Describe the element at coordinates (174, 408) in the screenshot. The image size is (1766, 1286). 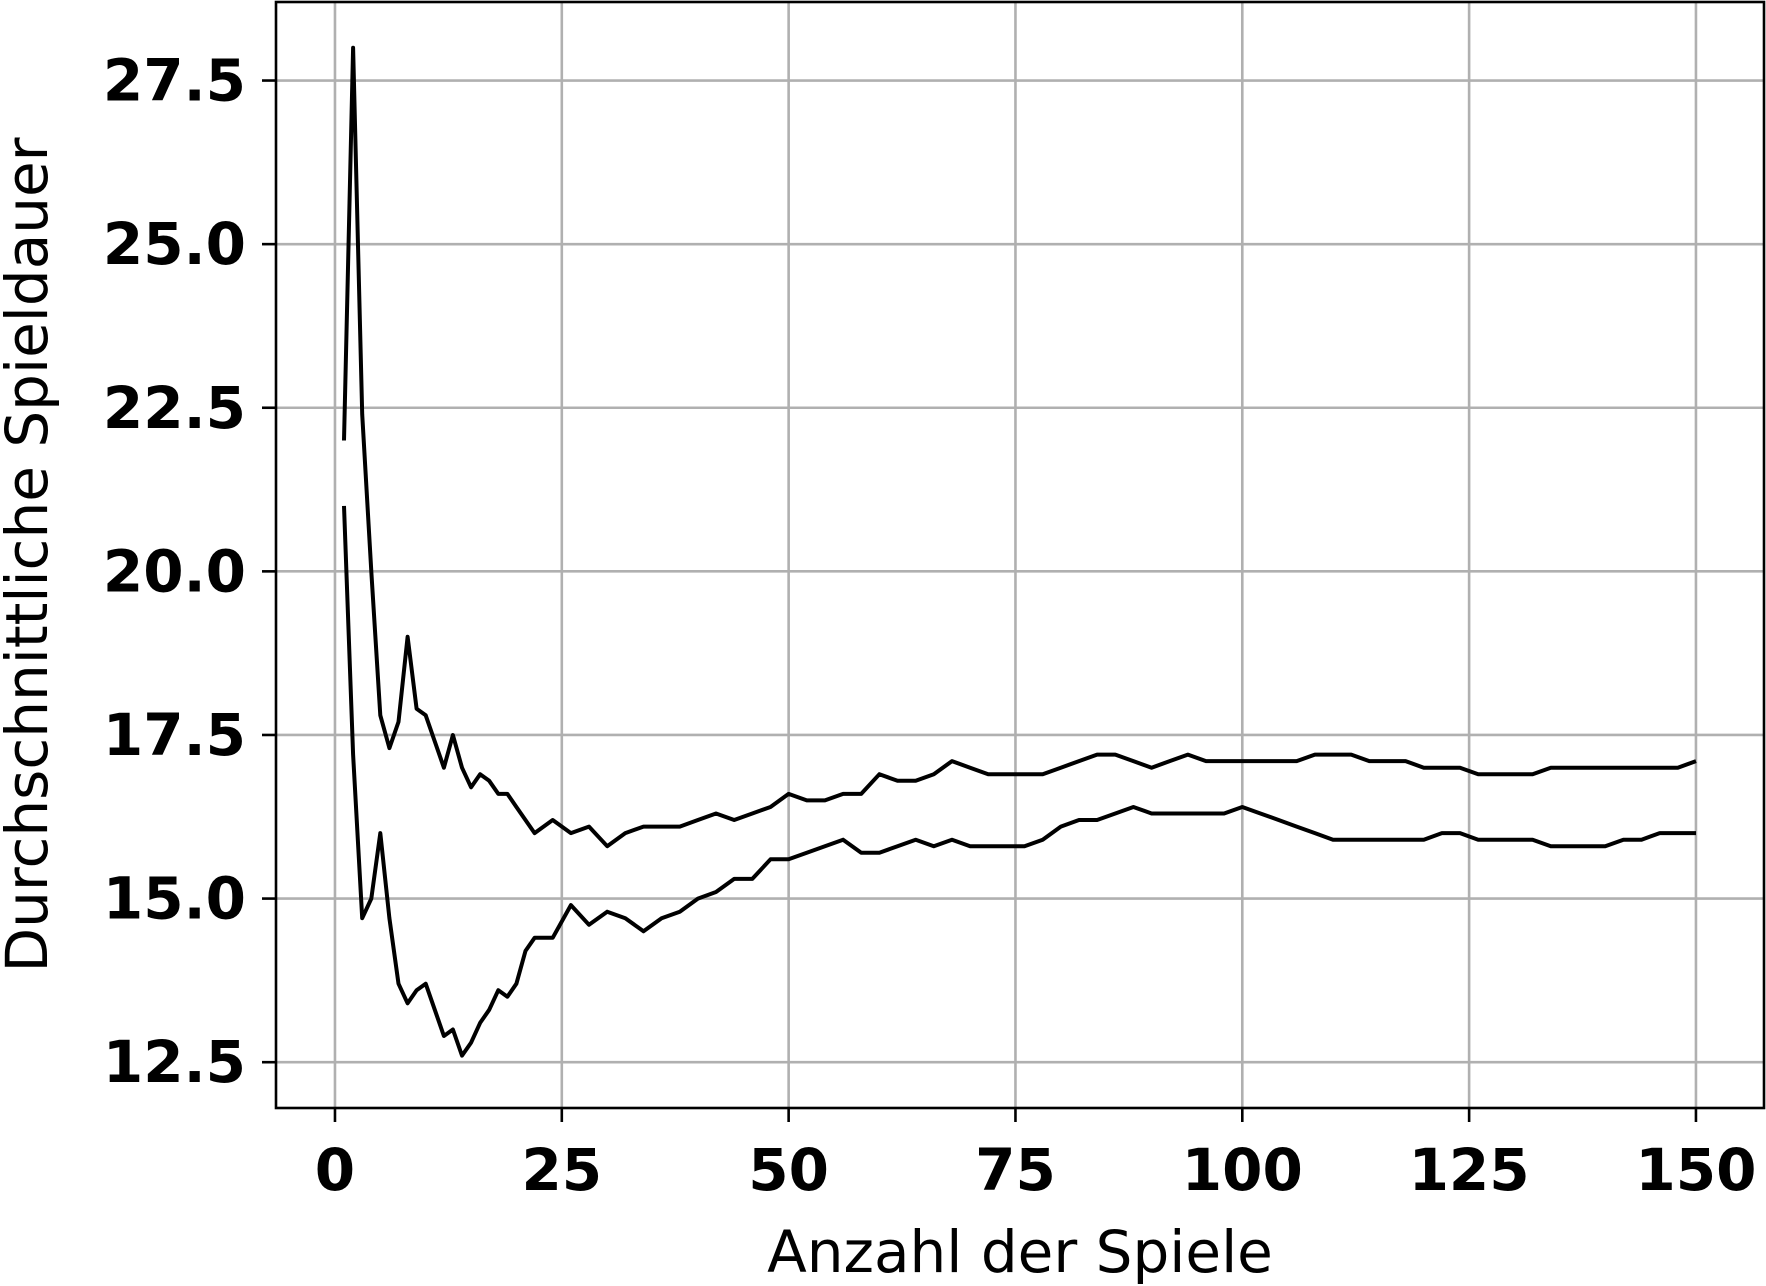
I see `y-tick-label: 22.5` at that location.